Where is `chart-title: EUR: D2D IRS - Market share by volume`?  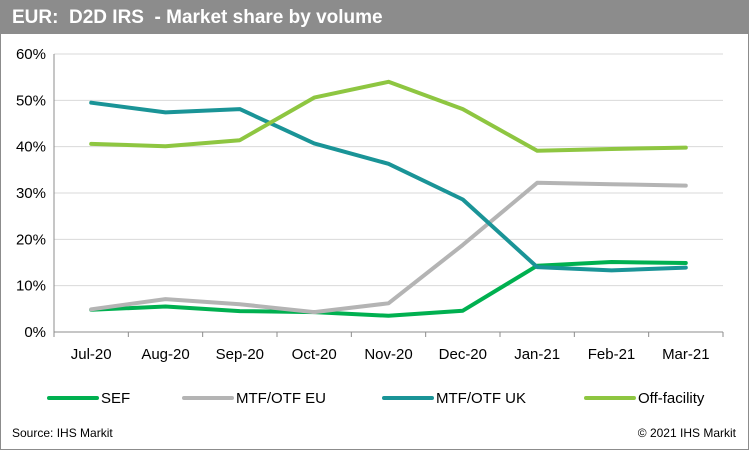
chart-title: EUR: D2D IRS - Market share by volume is located at coordinates (197, 17).